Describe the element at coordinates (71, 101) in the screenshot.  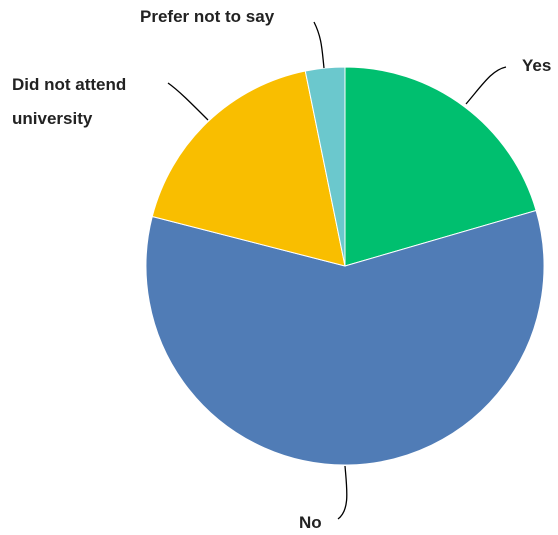
I see `slice-label-did-not-attend: Did not attend university` at that location.